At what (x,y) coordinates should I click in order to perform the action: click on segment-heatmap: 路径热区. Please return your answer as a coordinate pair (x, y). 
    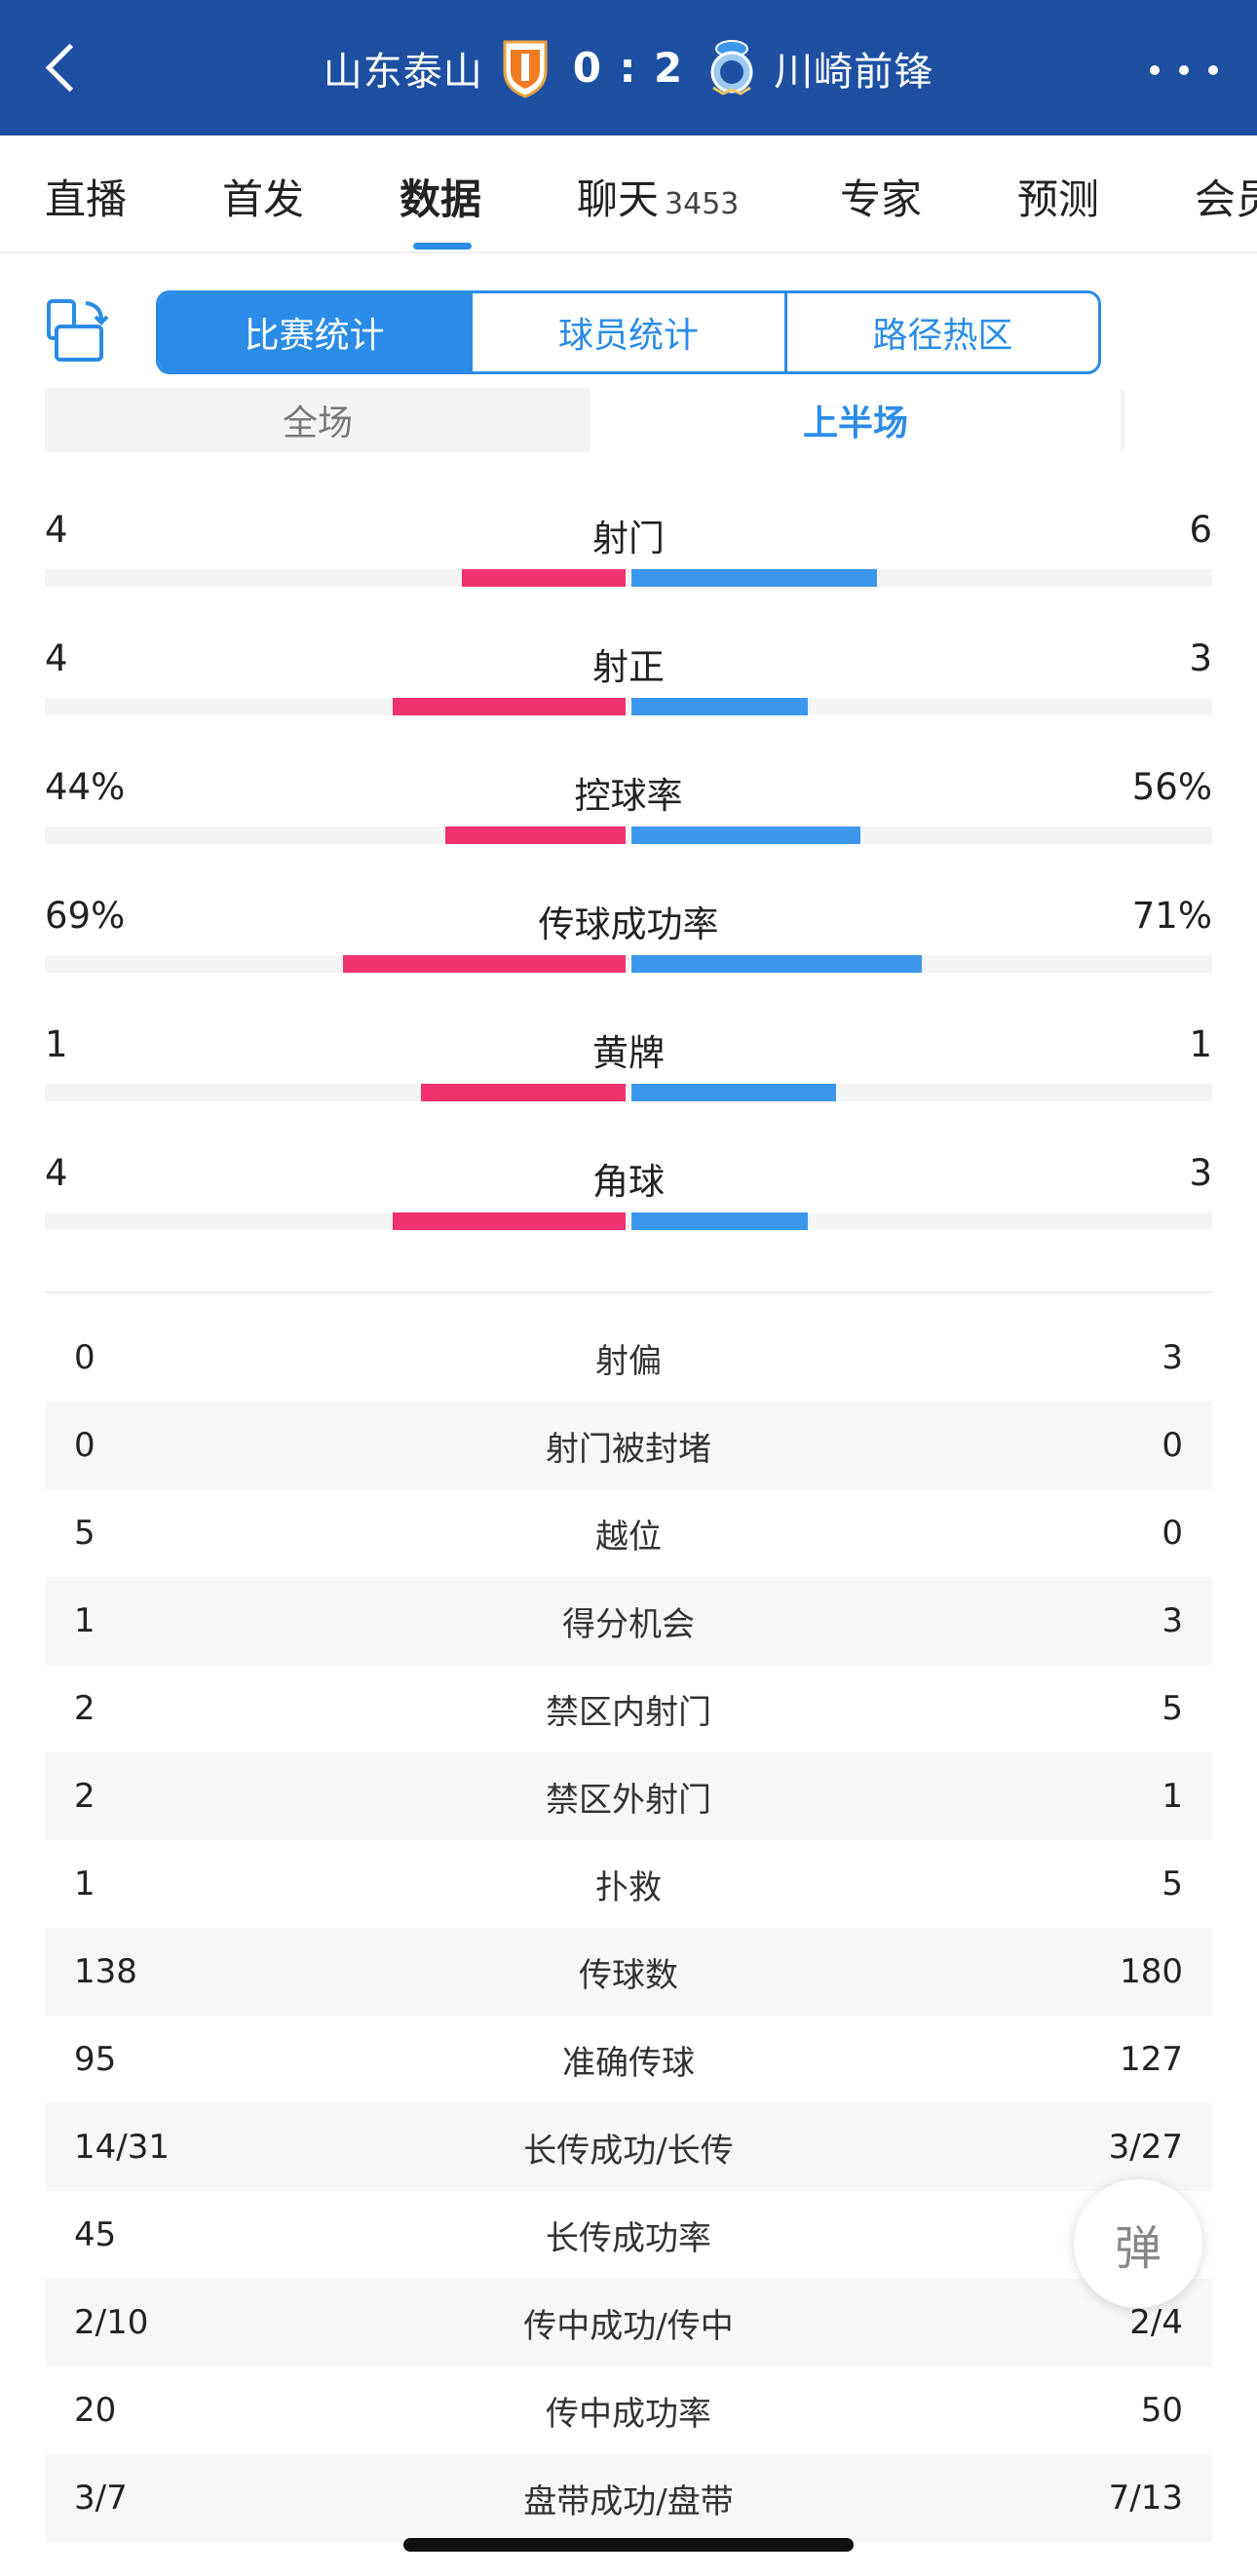
    Looking at the image, I should click on (942, 336).